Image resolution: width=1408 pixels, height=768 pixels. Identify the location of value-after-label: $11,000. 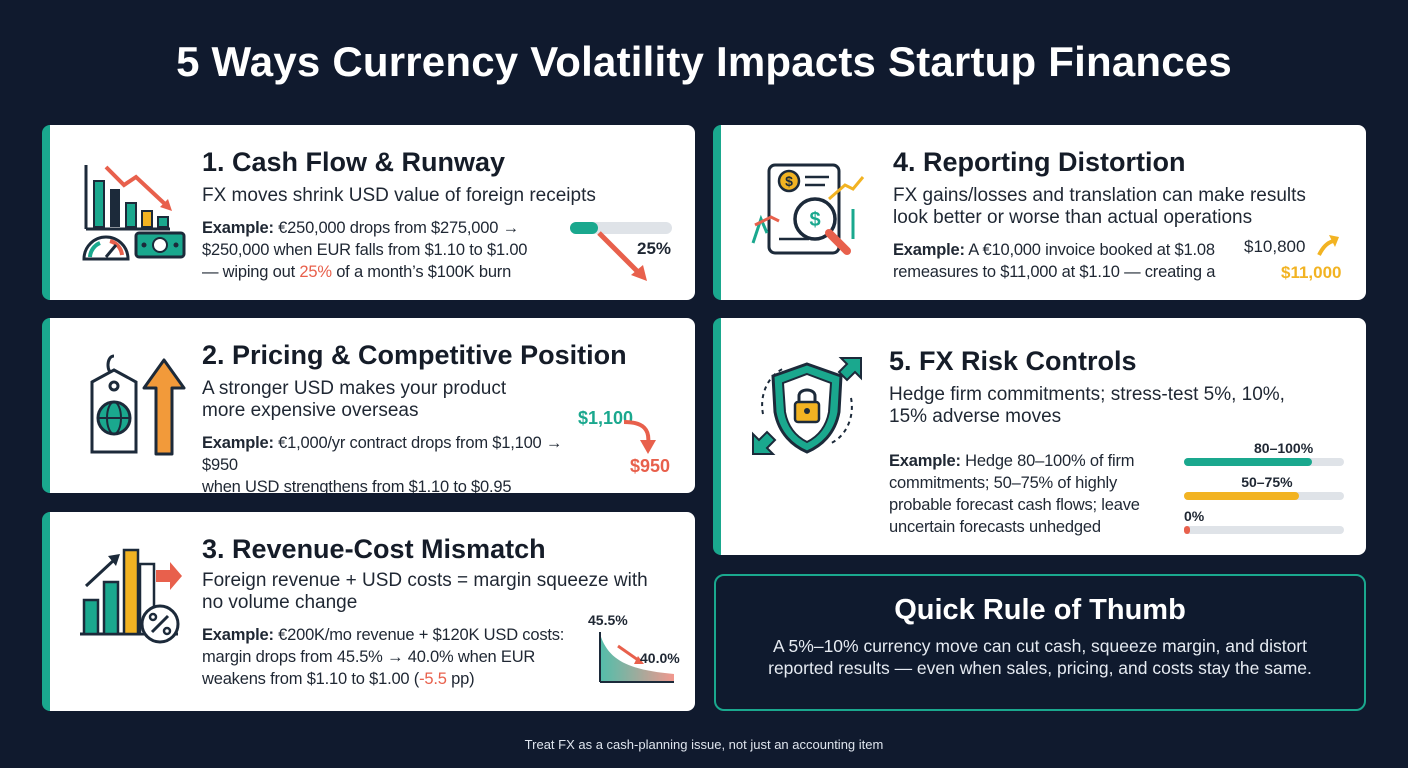
(1311, 272).